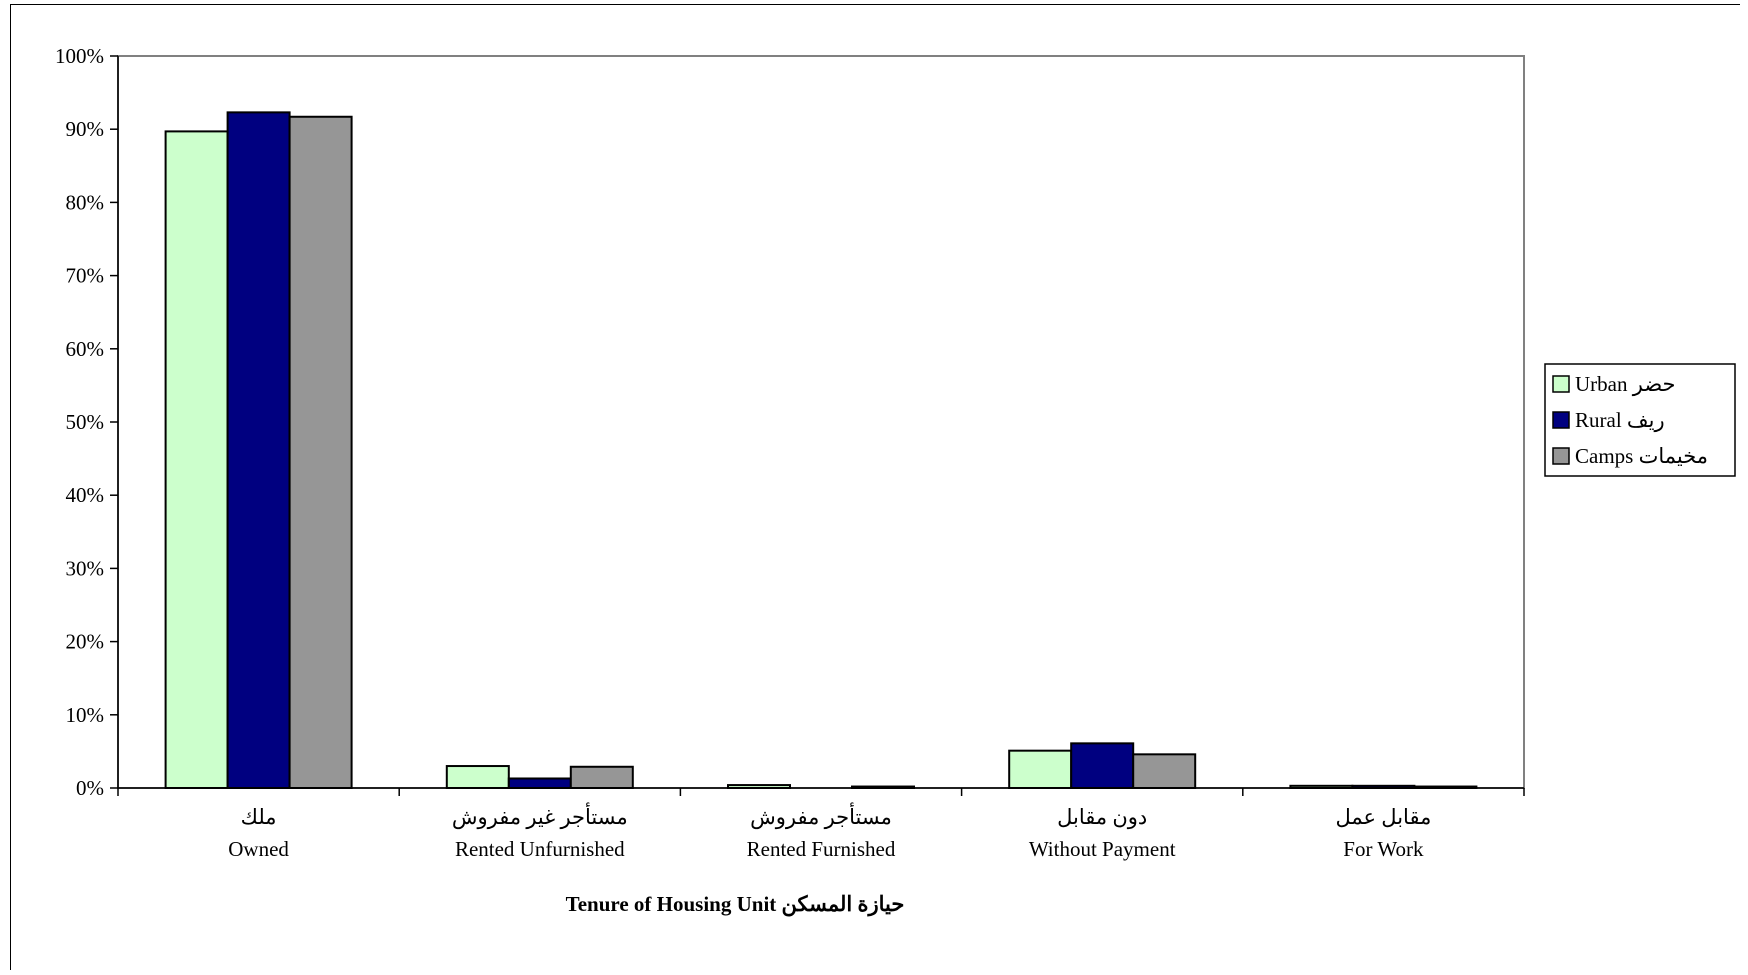  Describe the element at coordinates (85, 495) in the screenshot. I see `y-tick-label: 40%` at that location.